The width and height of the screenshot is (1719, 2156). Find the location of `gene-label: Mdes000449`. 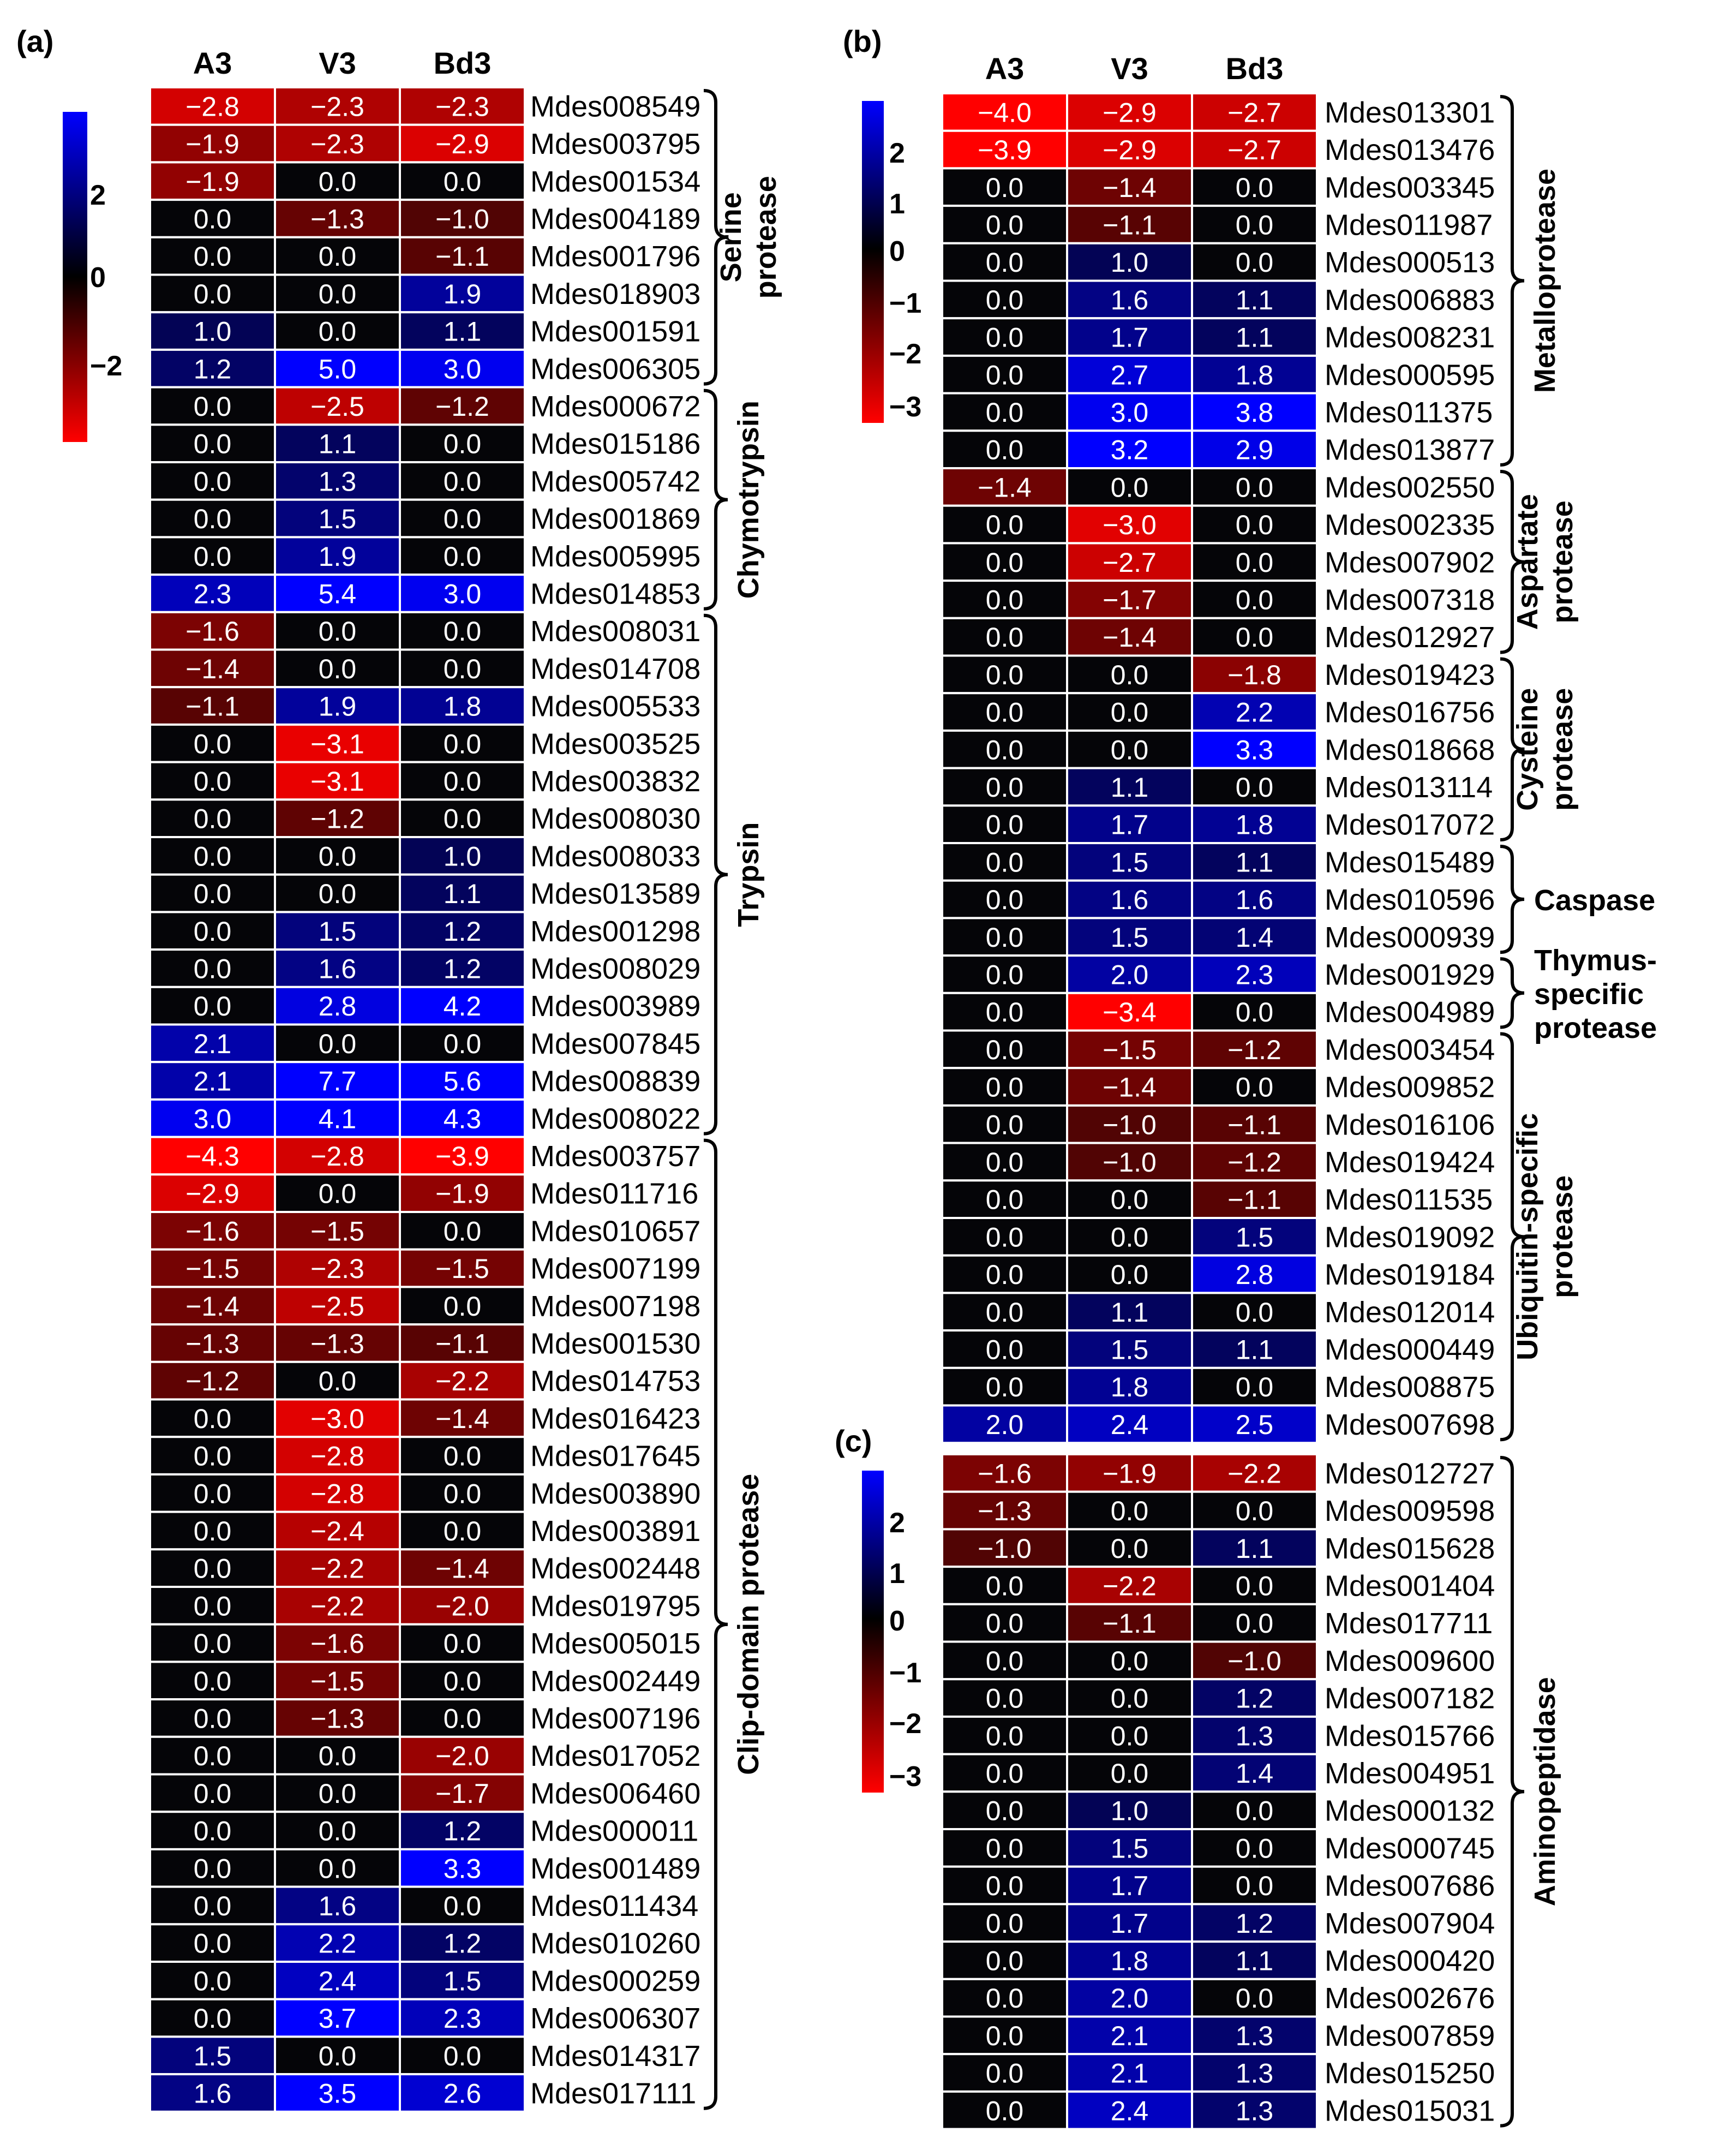

gene-label: Mdes000449 is located at coordinates (1410, 1349).